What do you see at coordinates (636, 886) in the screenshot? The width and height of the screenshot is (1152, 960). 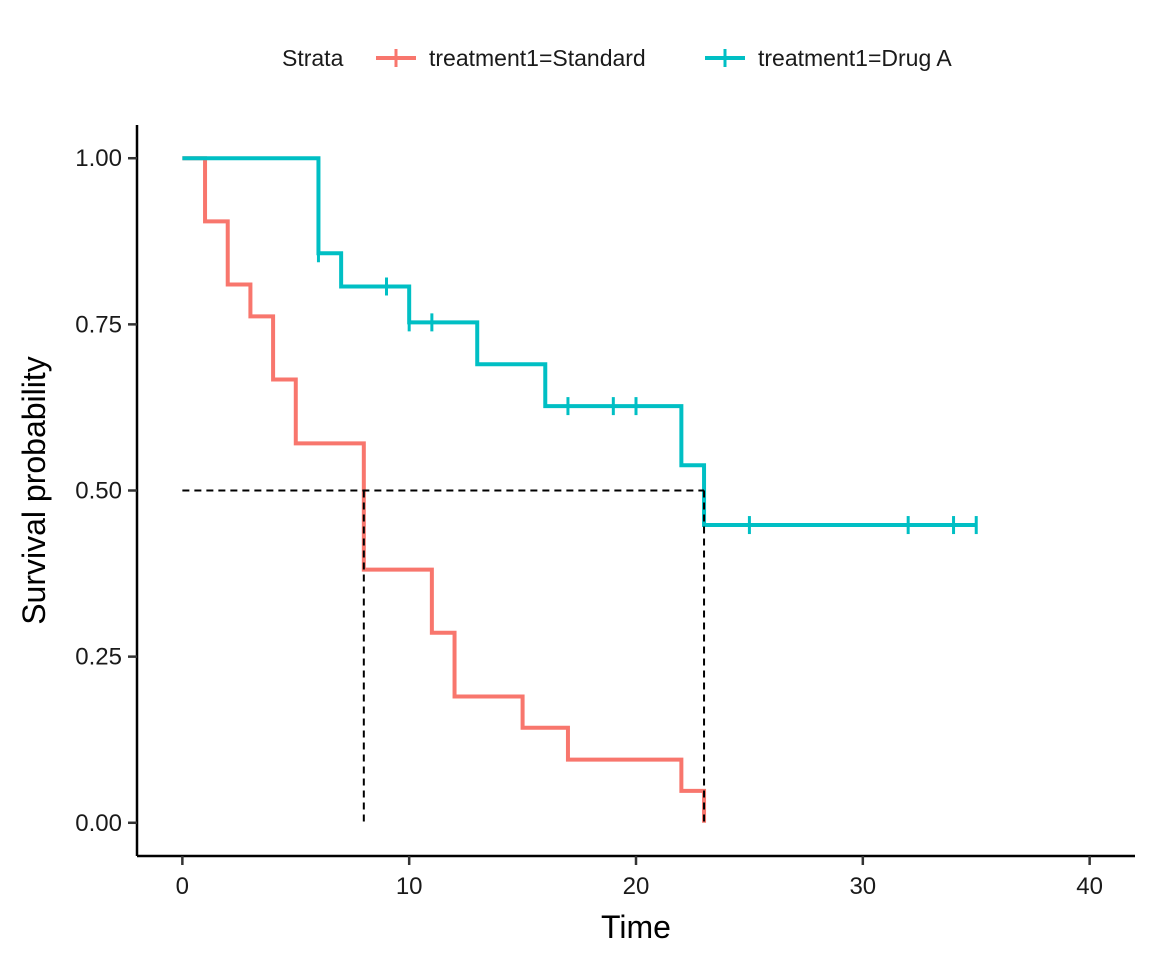 I see `x-tick-label: 20` at bounding box center [636, 886].